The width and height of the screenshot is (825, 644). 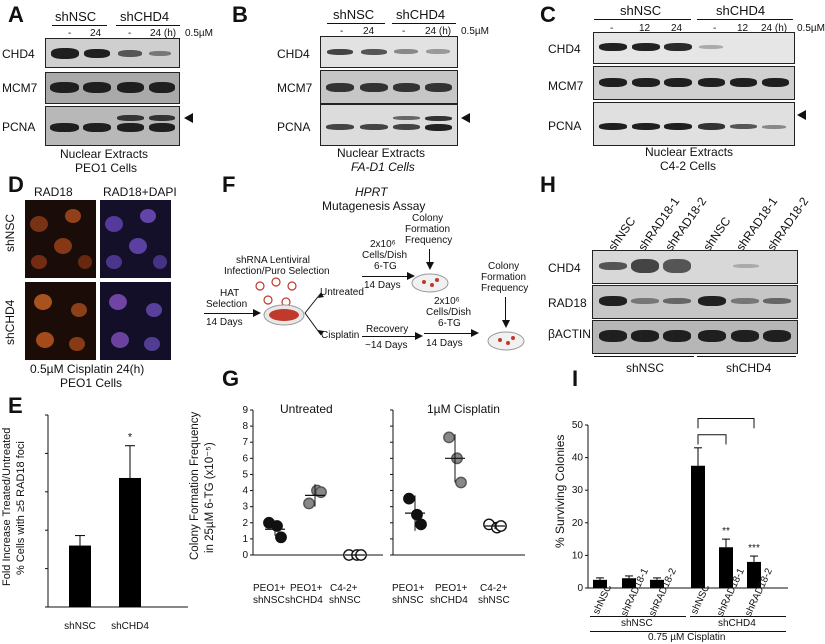 I want to click on panel-f-title-1: HPRT, so click(x=371, y=192).